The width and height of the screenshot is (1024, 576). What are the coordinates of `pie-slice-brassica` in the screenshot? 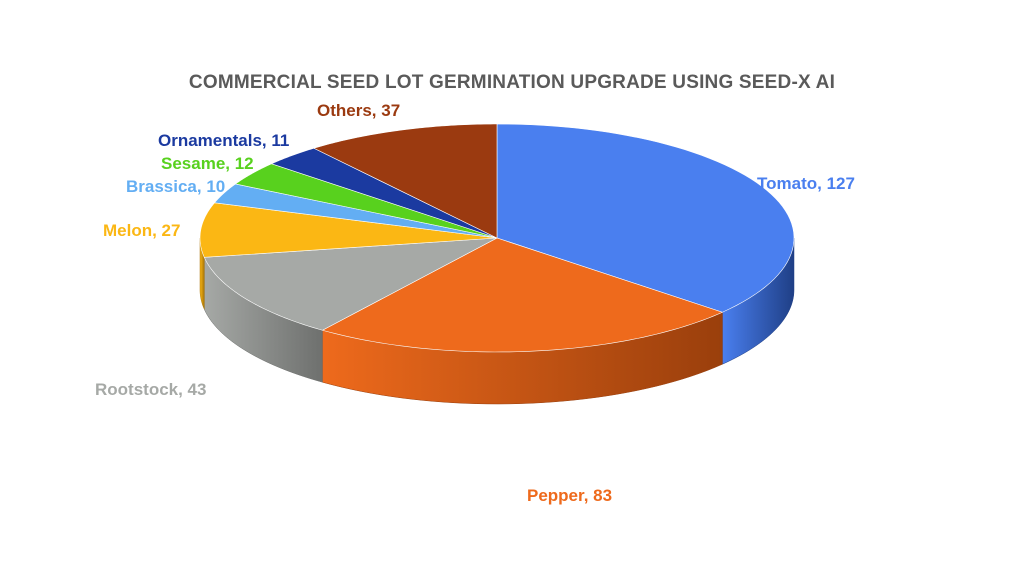 It's located at (355, 211).